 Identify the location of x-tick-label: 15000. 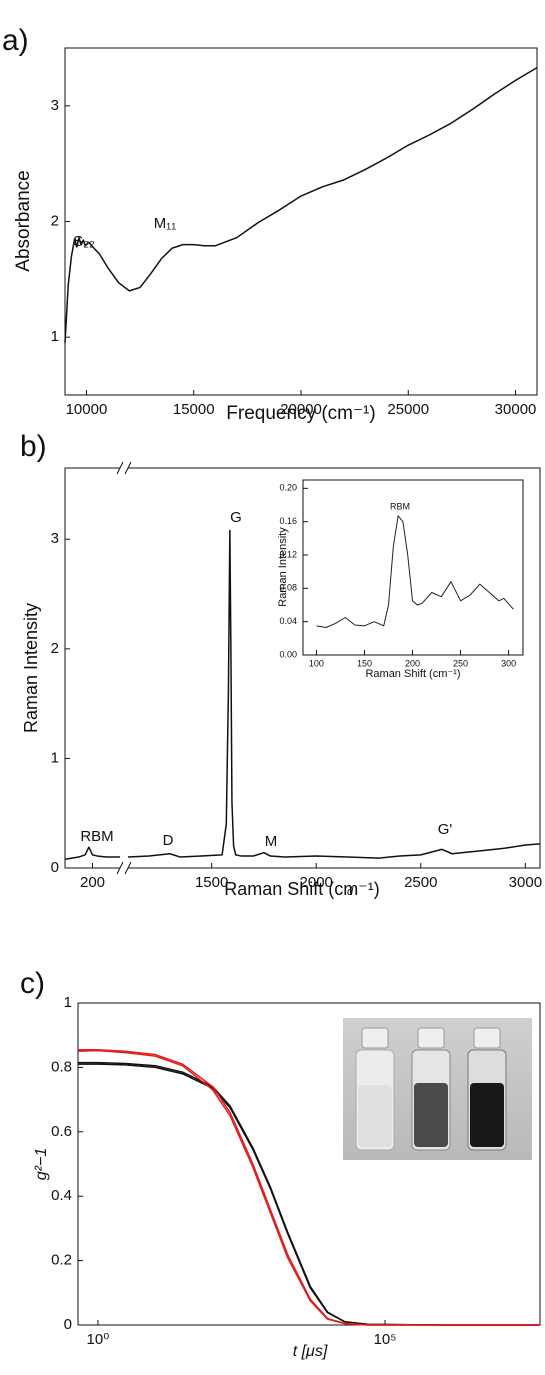
(194, 409).